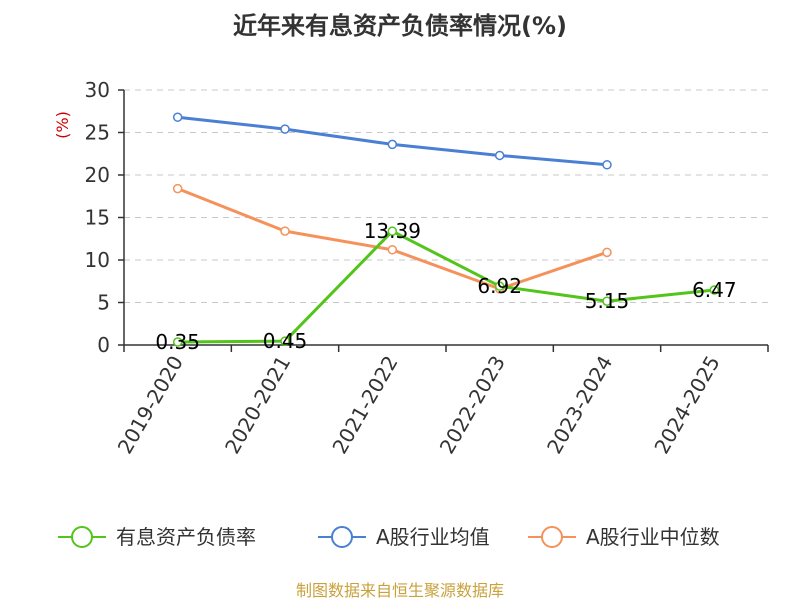  Describe the element at coordinates (472, 404) in the screenshot. I see `x-tick-label: 2022-2023` at that location.